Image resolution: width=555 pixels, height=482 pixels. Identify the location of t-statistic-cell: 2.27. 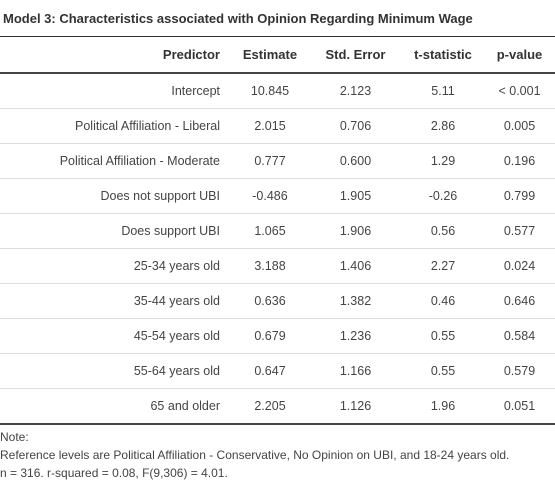
(443, 266).